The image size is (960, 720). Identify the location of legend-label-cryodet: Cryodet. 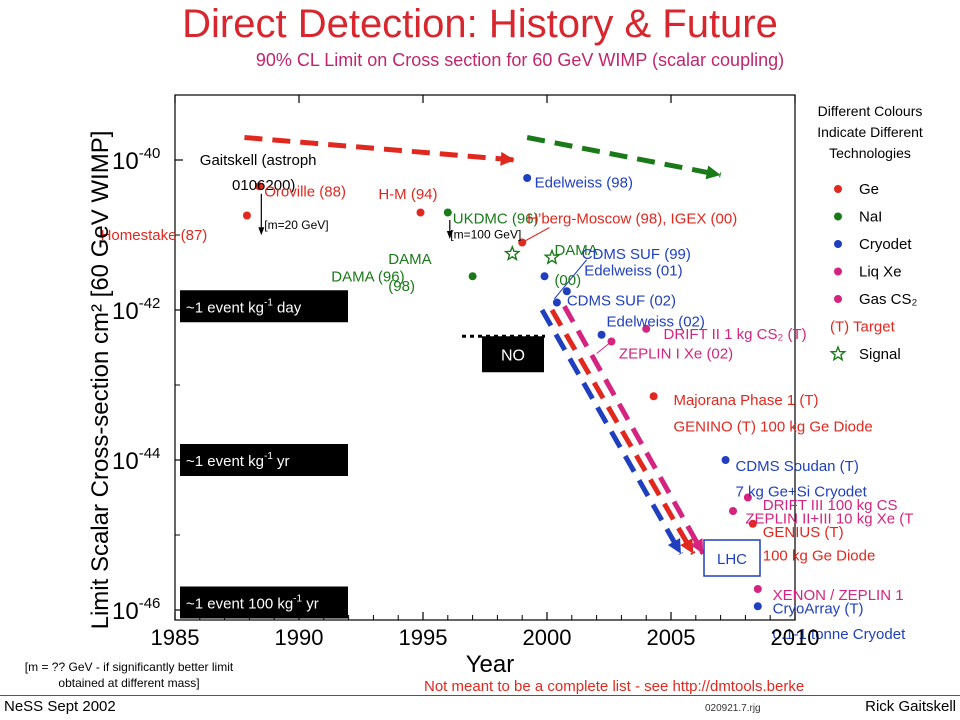
(885, 244).